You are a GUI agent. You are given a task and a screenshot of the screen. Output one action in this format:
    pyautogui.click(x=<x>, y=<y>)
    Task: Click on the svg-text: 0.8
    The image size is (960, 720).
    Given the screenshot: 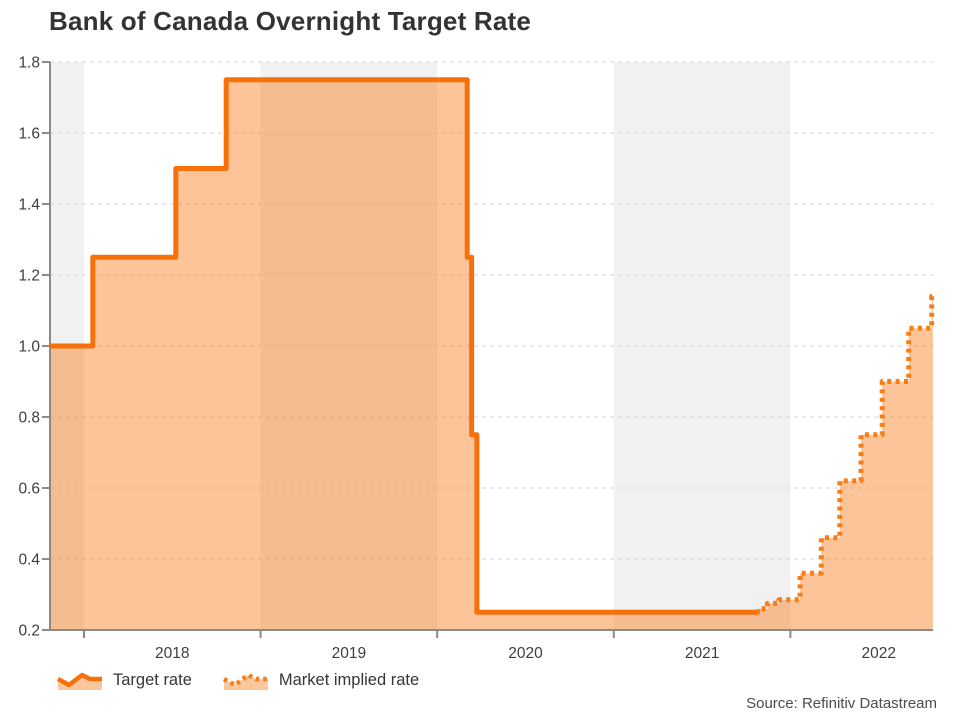 What is the action you would take?
    pyautogui.click(x=29, y=418)
    